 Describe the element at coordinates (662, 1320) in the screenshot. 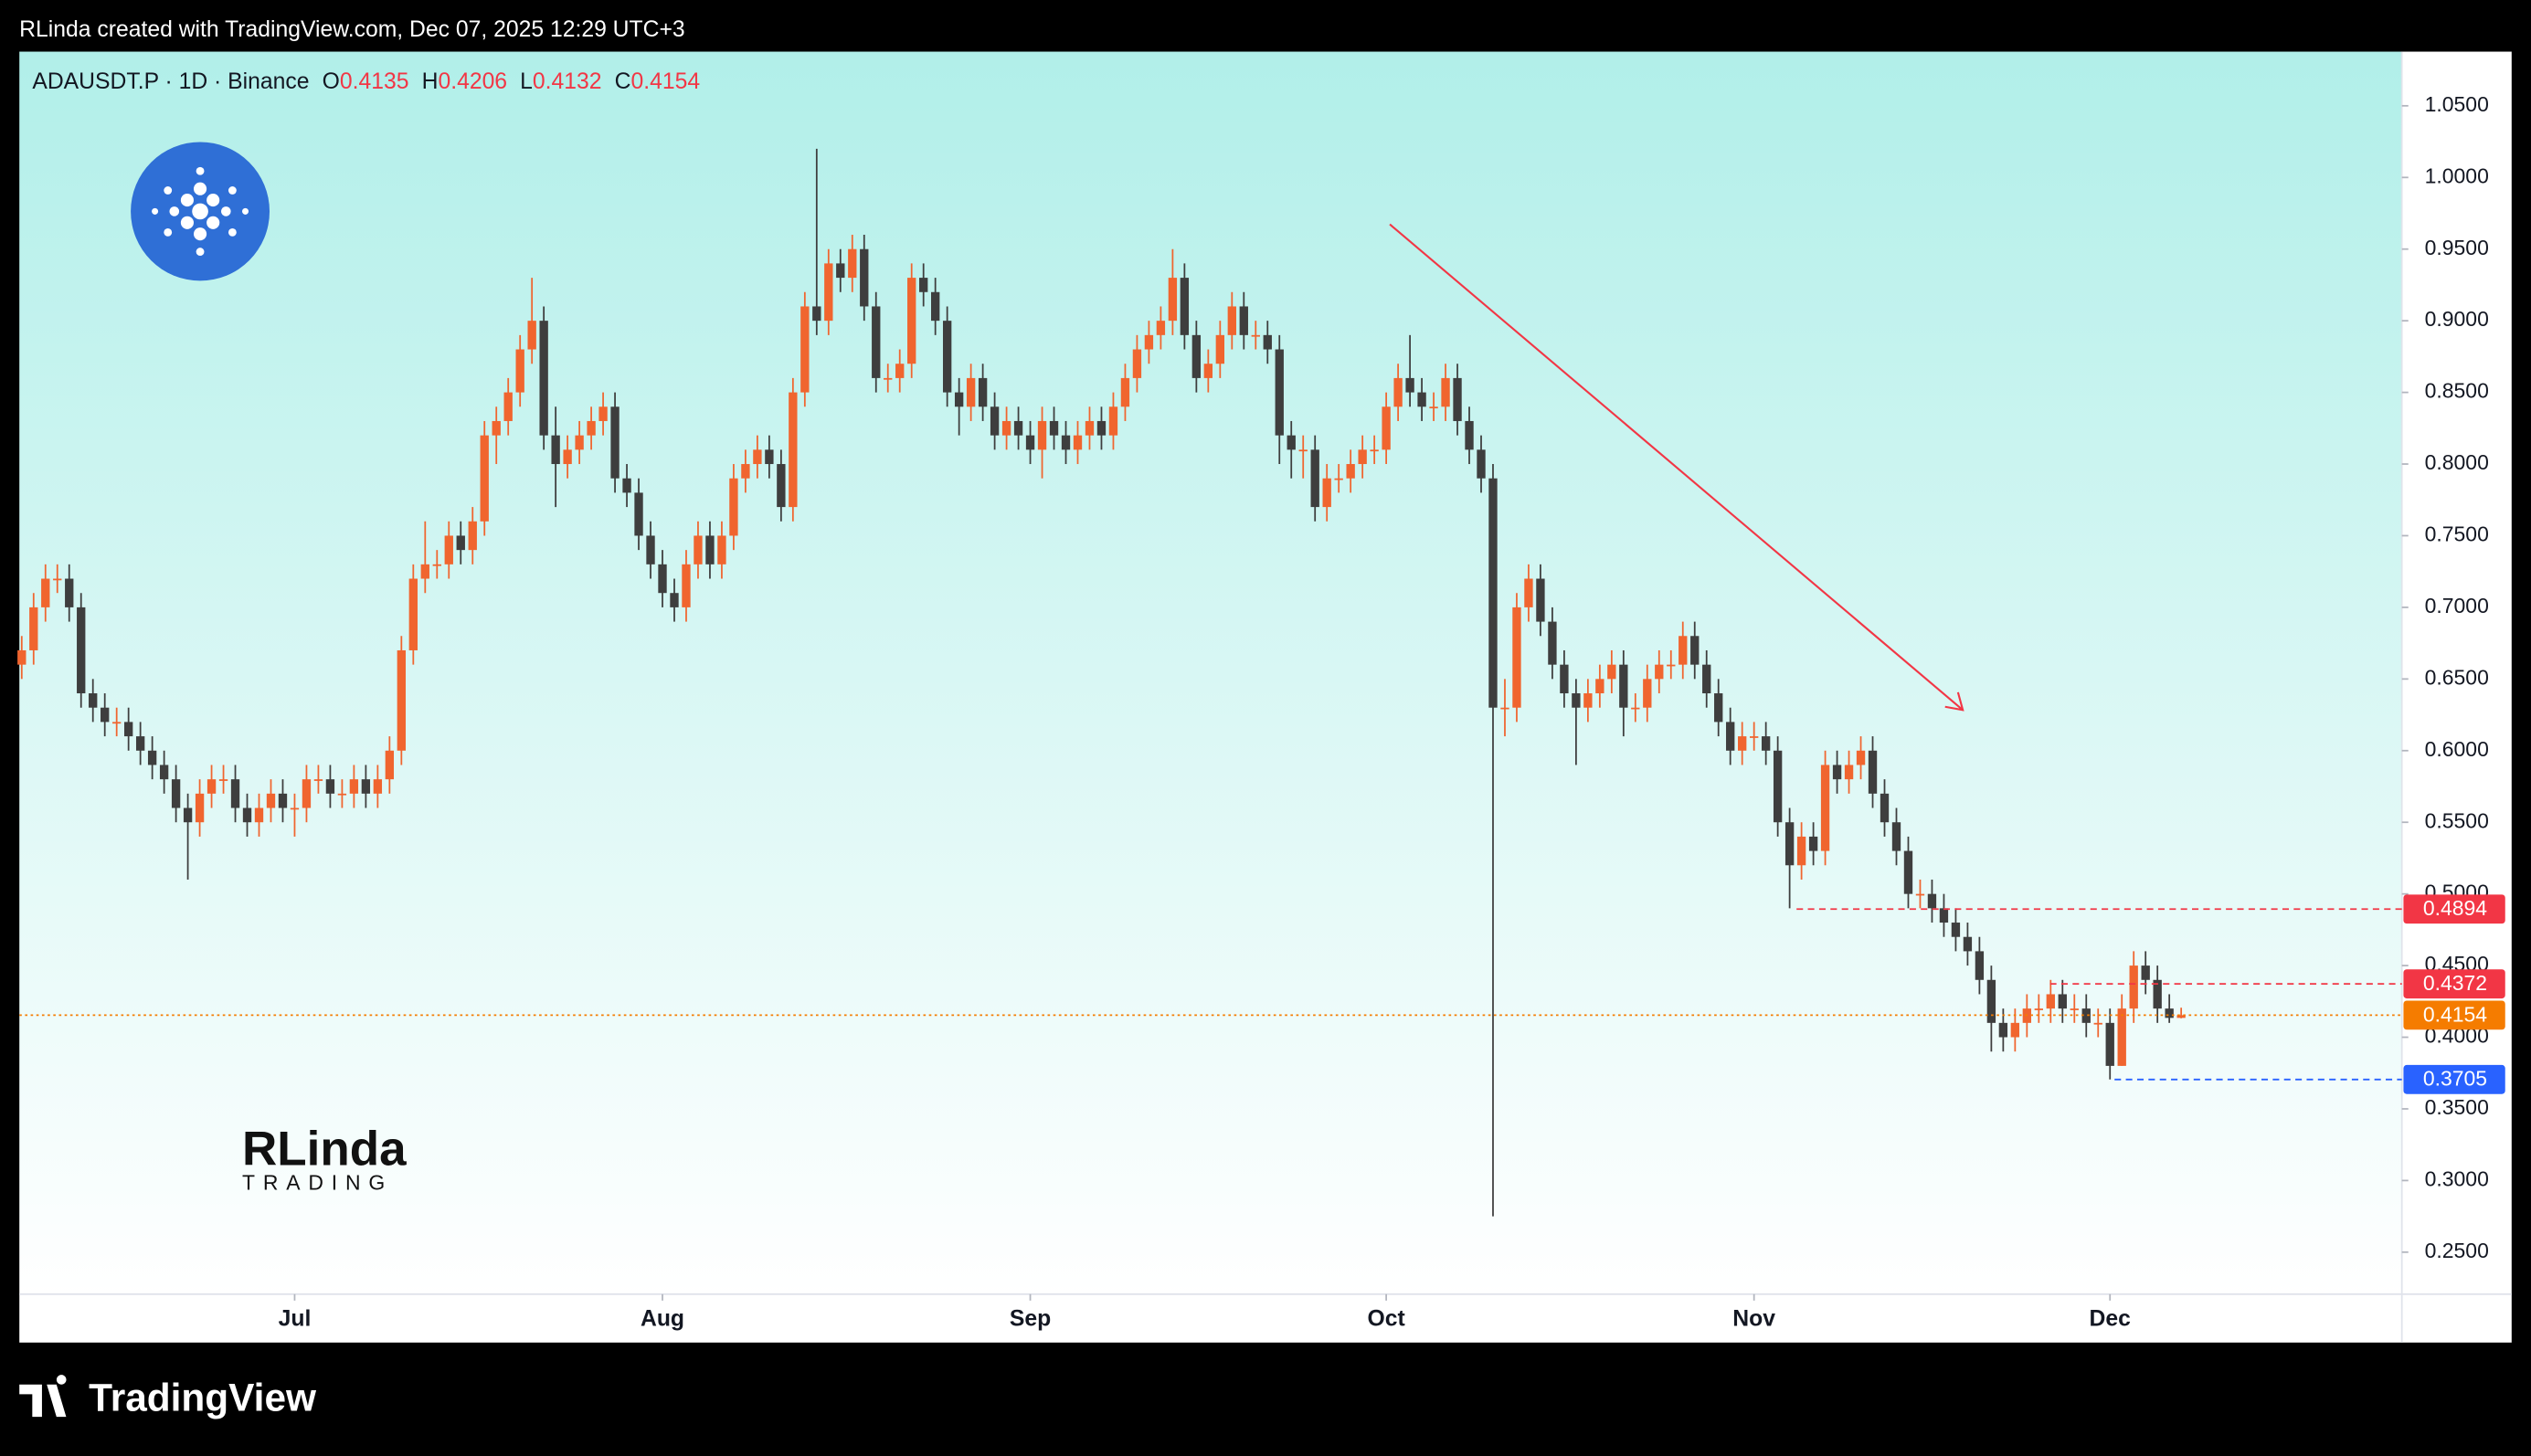

I see `x-tick-label: Aug` at that location.